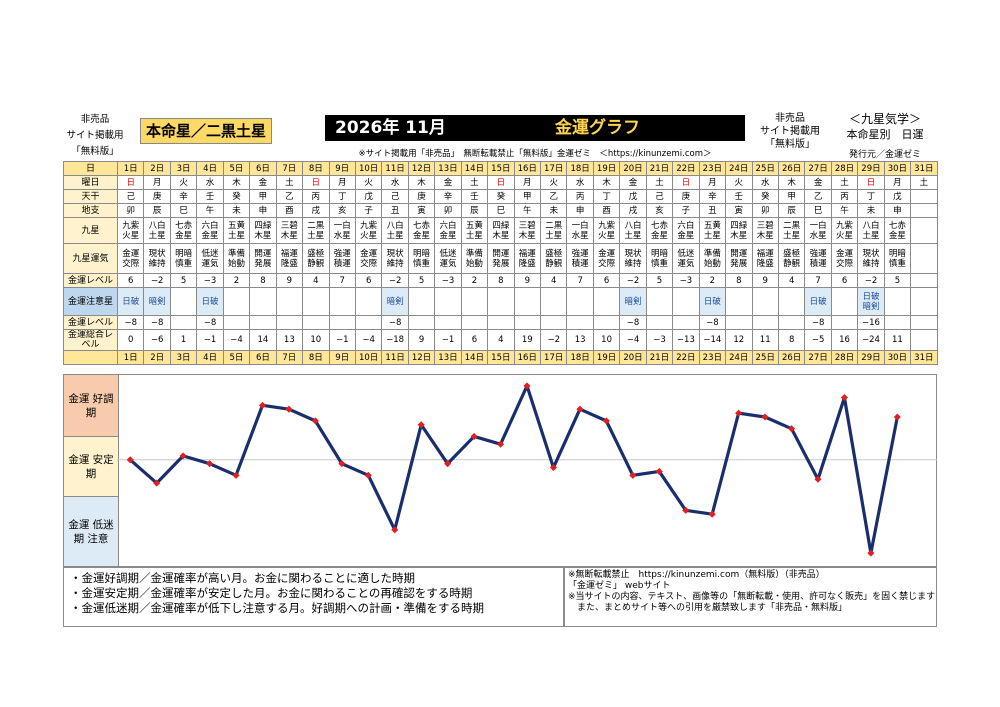  What do you see at coordinates (342, 230) in the screenshot?
I see `kyusei-cell: 一白 水星` at bounding box center [342, 230].